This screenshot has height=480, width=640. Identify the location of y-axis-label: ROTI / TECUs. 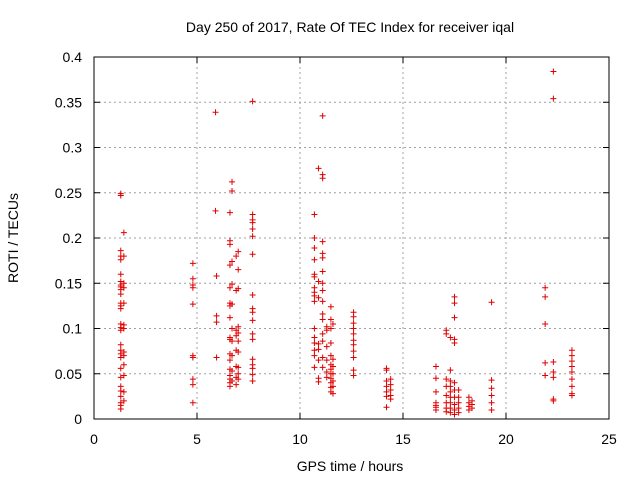
(13, 238).